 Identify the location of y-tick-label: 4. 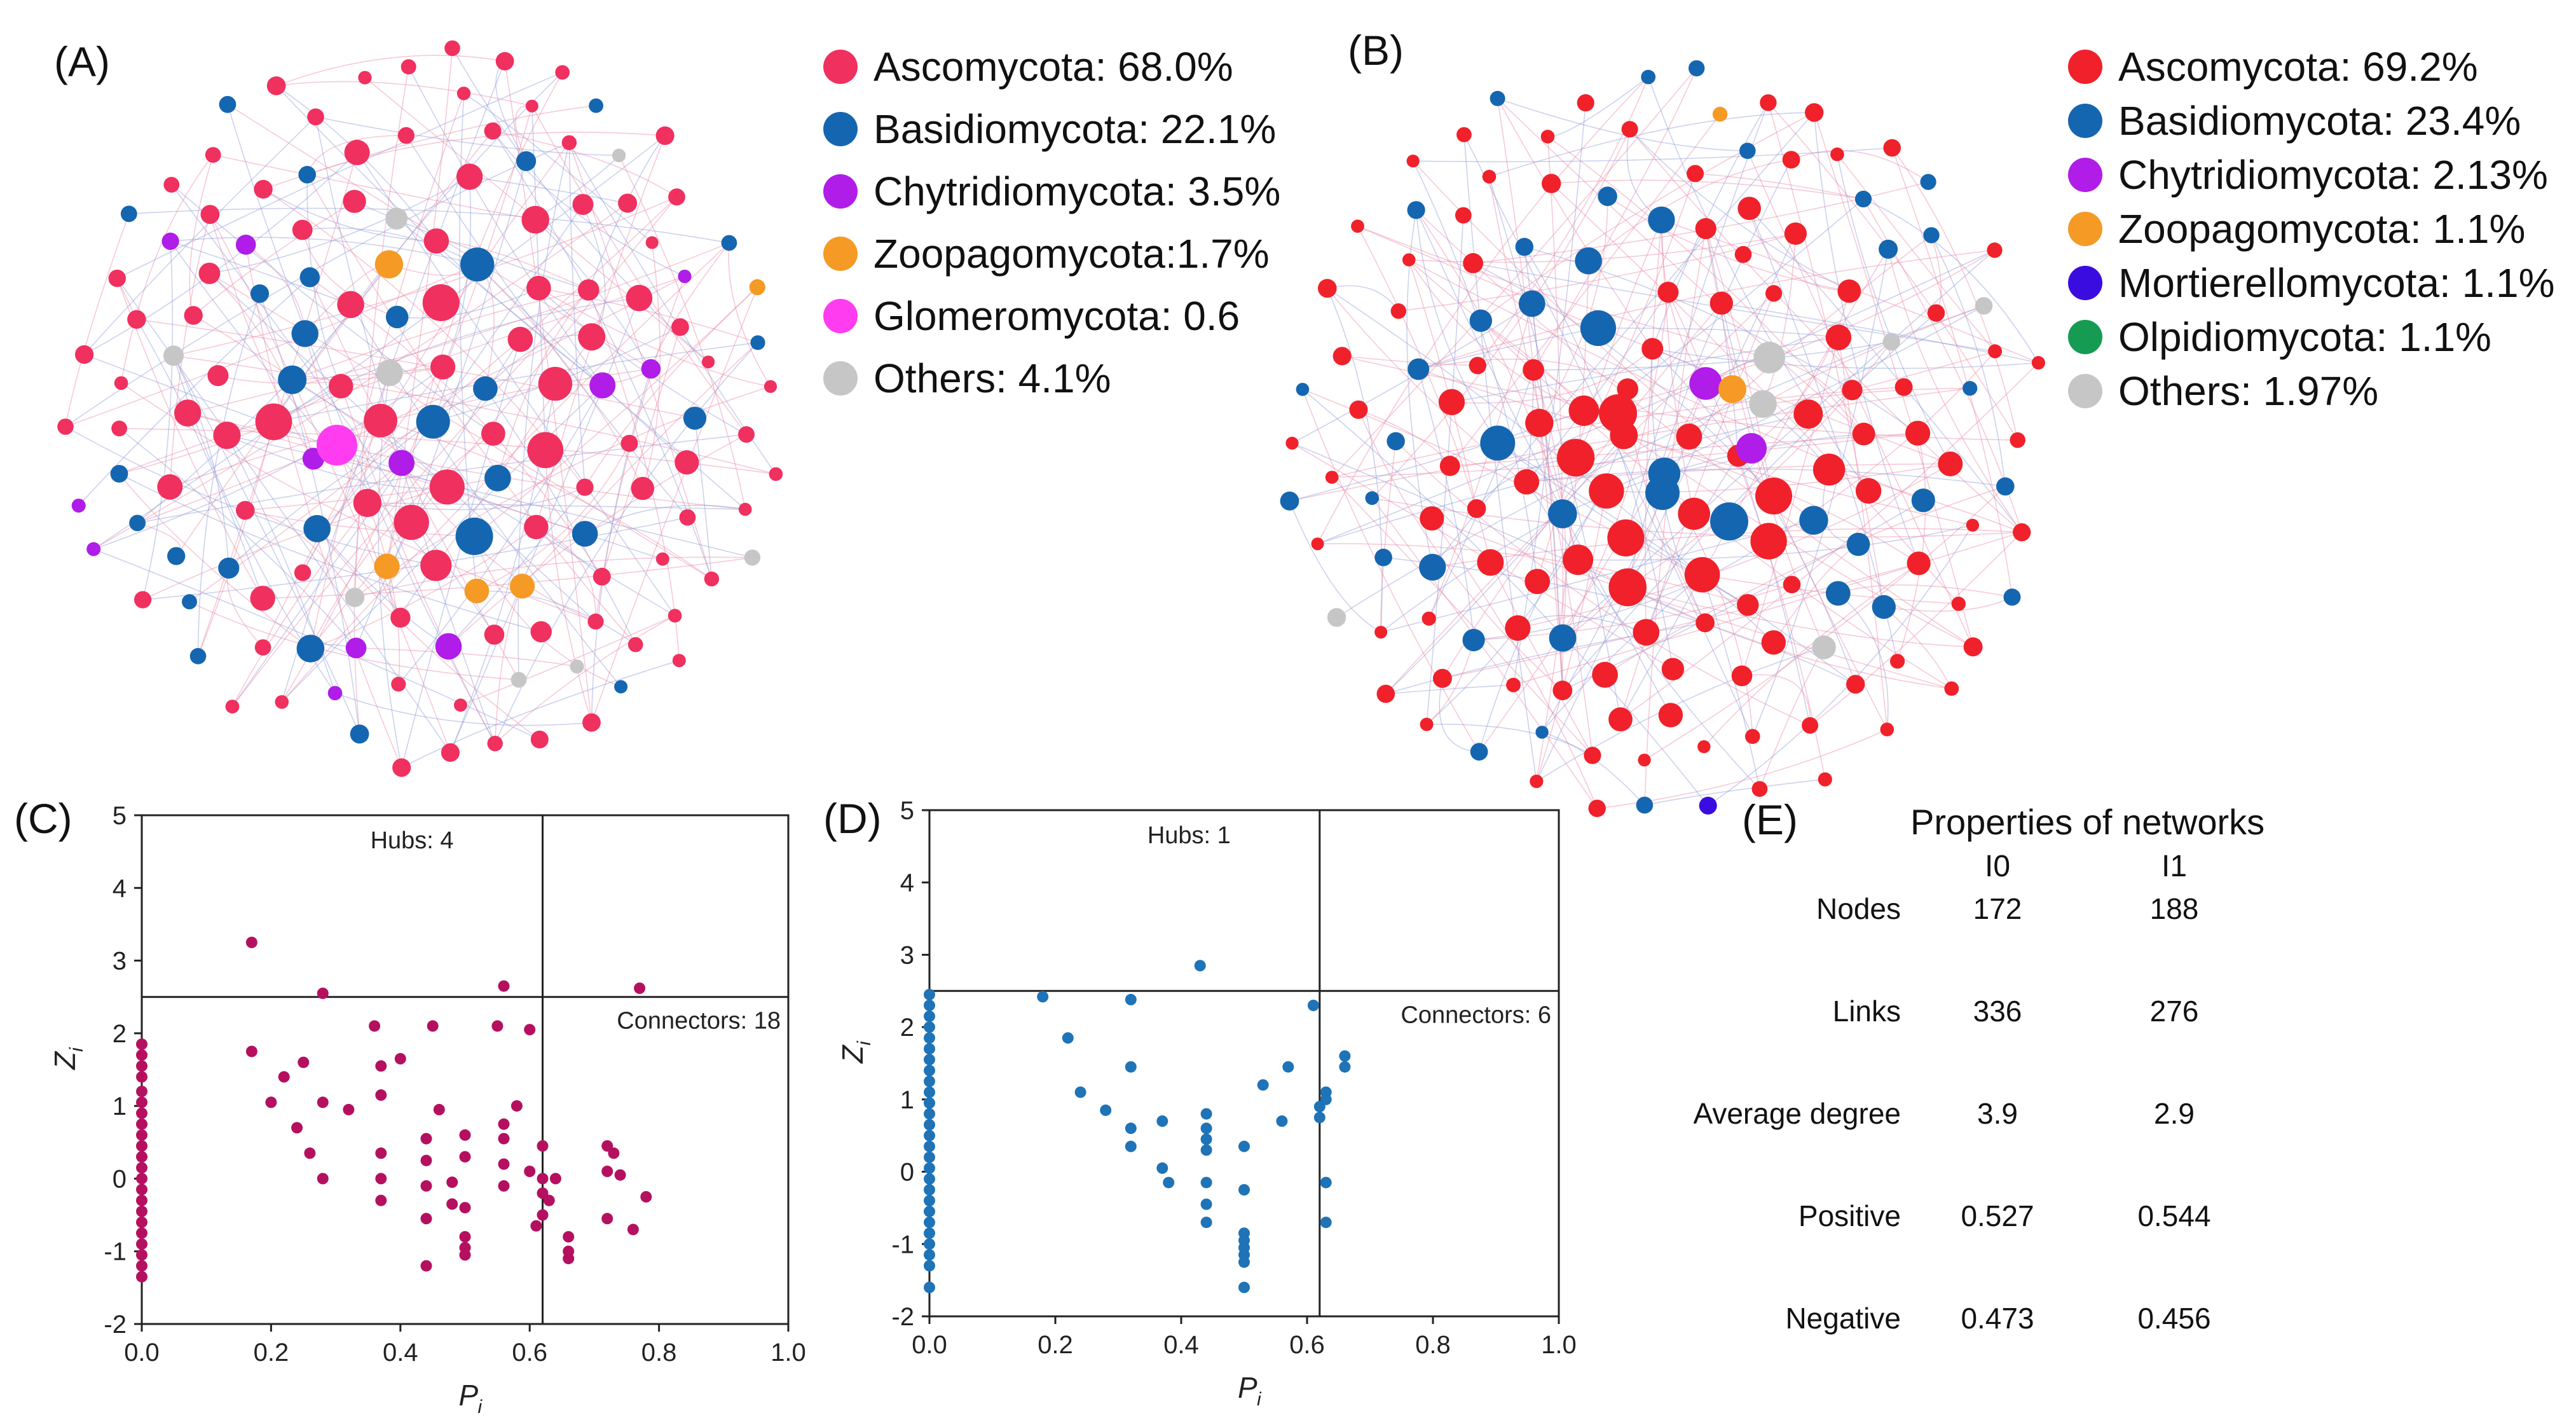
(907, 883).